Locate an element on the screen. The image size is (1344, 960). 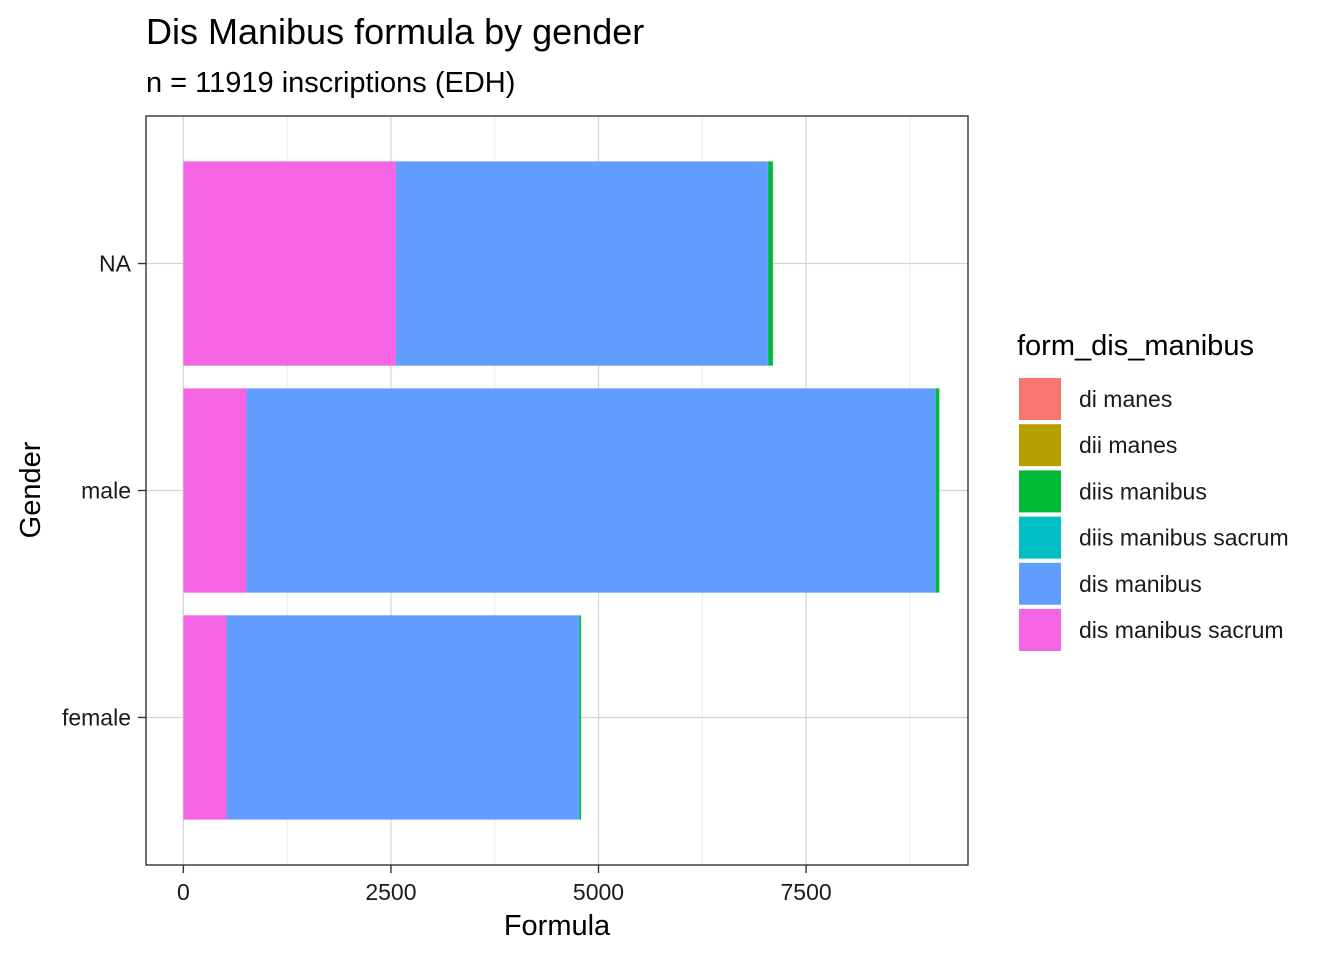
bar-male-dis-manibus is located at coordinates (591, 490).